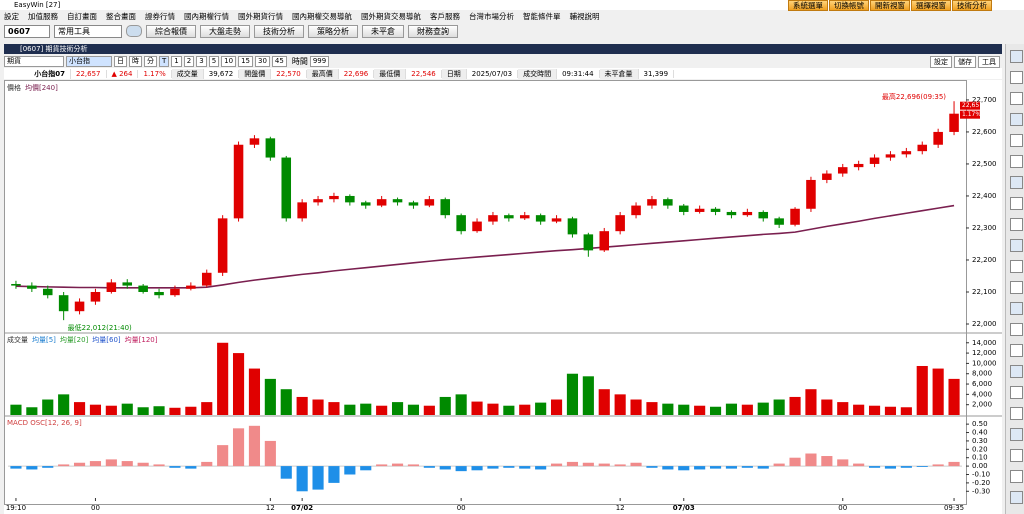 The height and width of the screenshot is (514, 1024). Describe the element at coordinates (333, 31) in the screenshot. I see `tool-button: 策略分析` at that location.